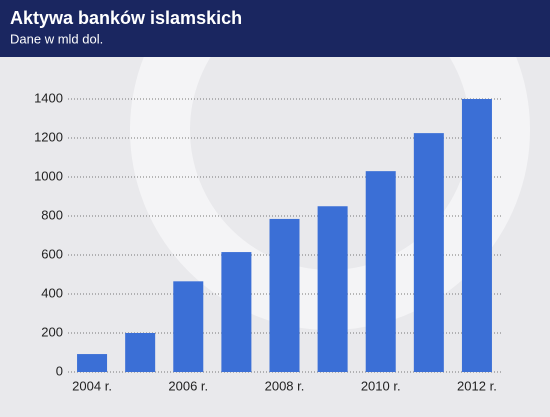 This screenshot has width=550, height=417. What do you see at coordinates (126, 18) in the screenshot?
I see `chart-title: Aktywa banków islamskich` at bounding box center [126, 18].